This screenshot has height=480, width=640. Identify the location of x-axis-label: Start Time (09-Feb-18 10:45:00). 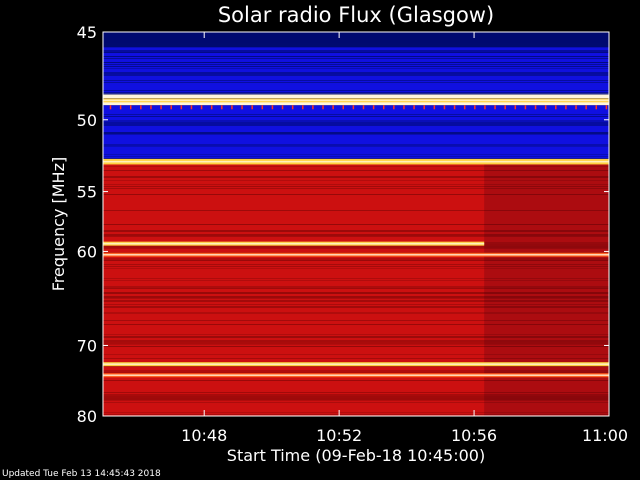
(356, 455).